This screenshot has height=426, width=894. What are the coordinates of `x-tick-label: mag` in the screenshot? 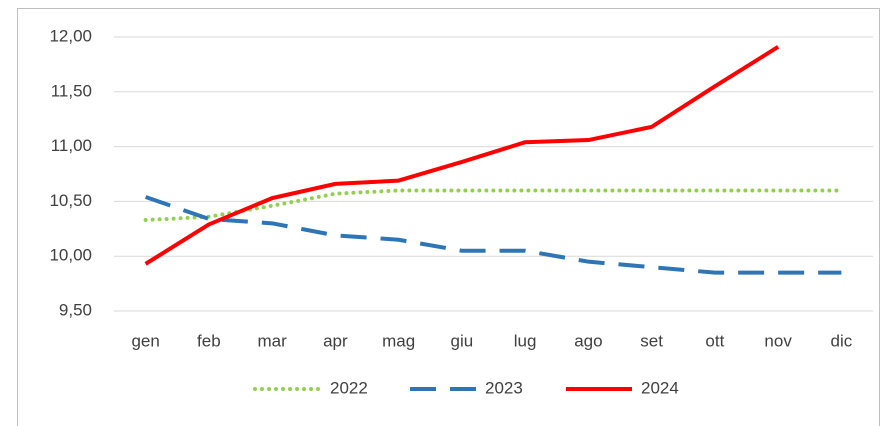 It's located at (398, 340).